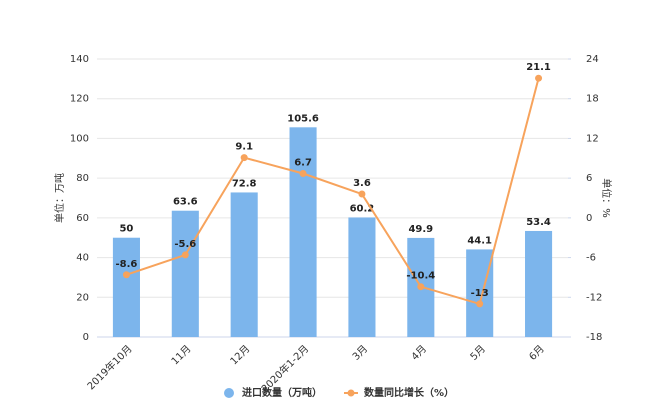 The image size is (650, 420). What do you see at coordinates (244, 147) in the screenshot?
I see `data-label: 9.1` at bounding box center [244, 147].